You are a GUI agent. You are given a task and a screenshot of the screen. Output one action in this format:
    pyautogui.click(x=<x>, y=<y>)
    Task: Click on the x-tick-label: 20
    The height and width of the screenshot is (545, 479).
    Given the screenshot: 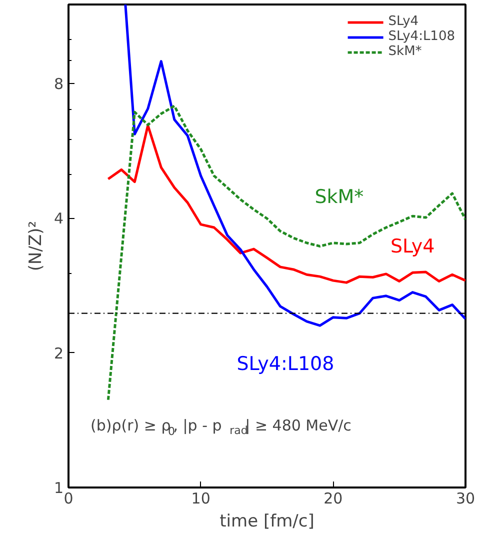 What is the action you would take?
    pyautogui.click(x=333, y=499)
    